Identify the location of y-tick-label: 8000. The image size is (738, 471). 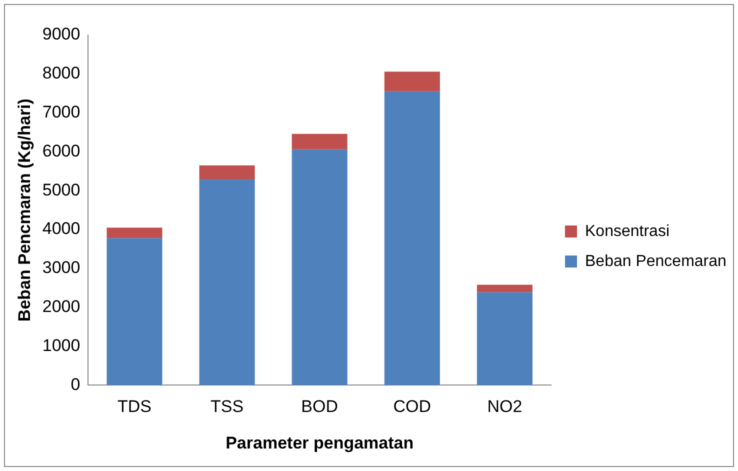
(61, 73).